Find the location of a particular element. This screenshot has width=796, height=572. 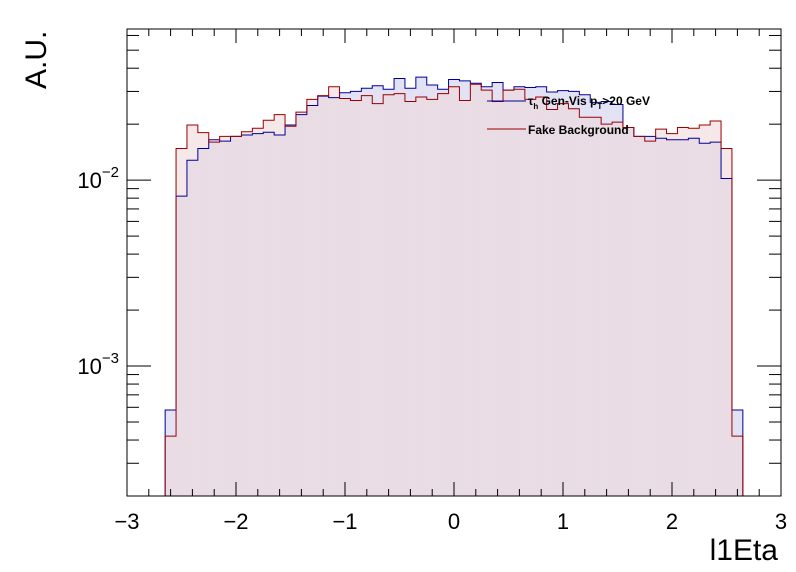

legend-label-fake-background: Fake Background is located at coordinates (578, 130).